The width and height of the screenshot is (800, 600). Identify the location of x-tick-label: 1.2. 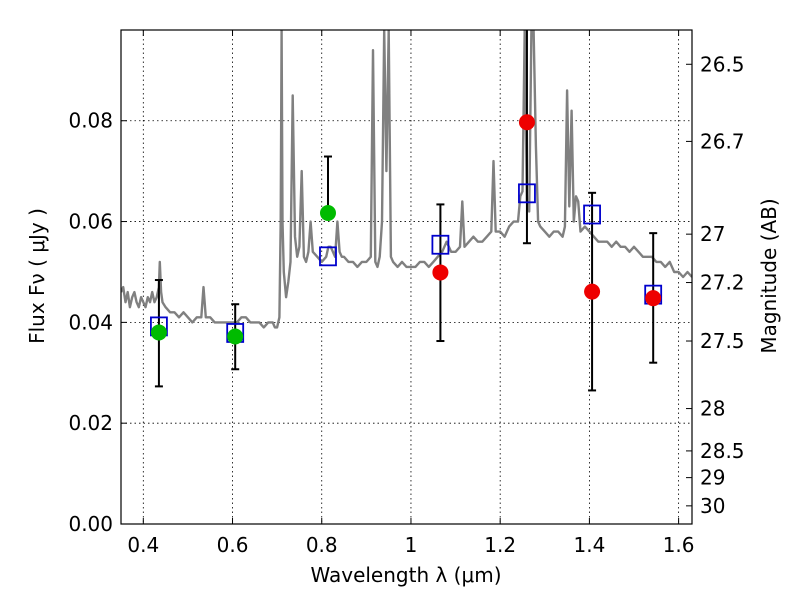
(500, 545).